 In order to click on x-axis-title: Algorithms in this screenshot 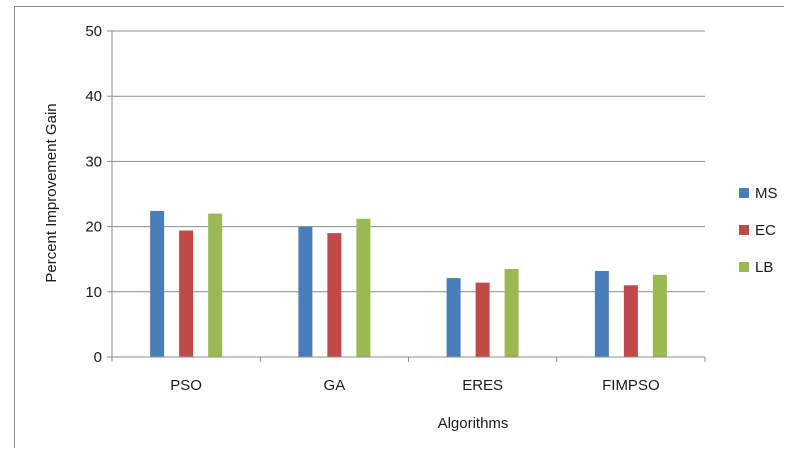, I will do `click(473, 423)`.